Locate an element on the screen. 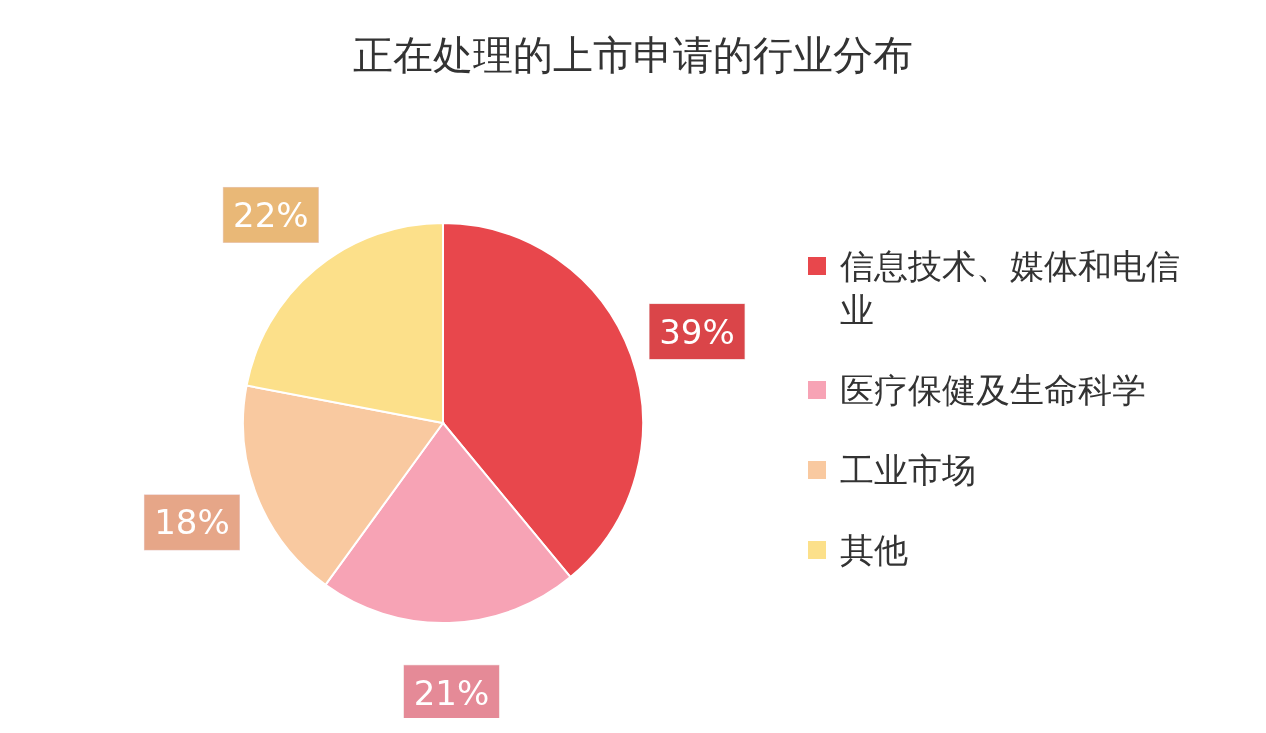  legend-label: 医疗保健及生命科学 is located at coordinates (993, 390).